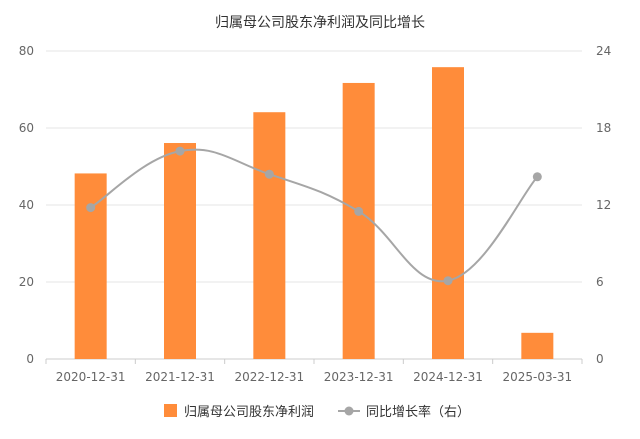 The width and height of the screenshot is (640, 439). I want to click on x-tick-label: 2024-12-31, so click(448, 377).